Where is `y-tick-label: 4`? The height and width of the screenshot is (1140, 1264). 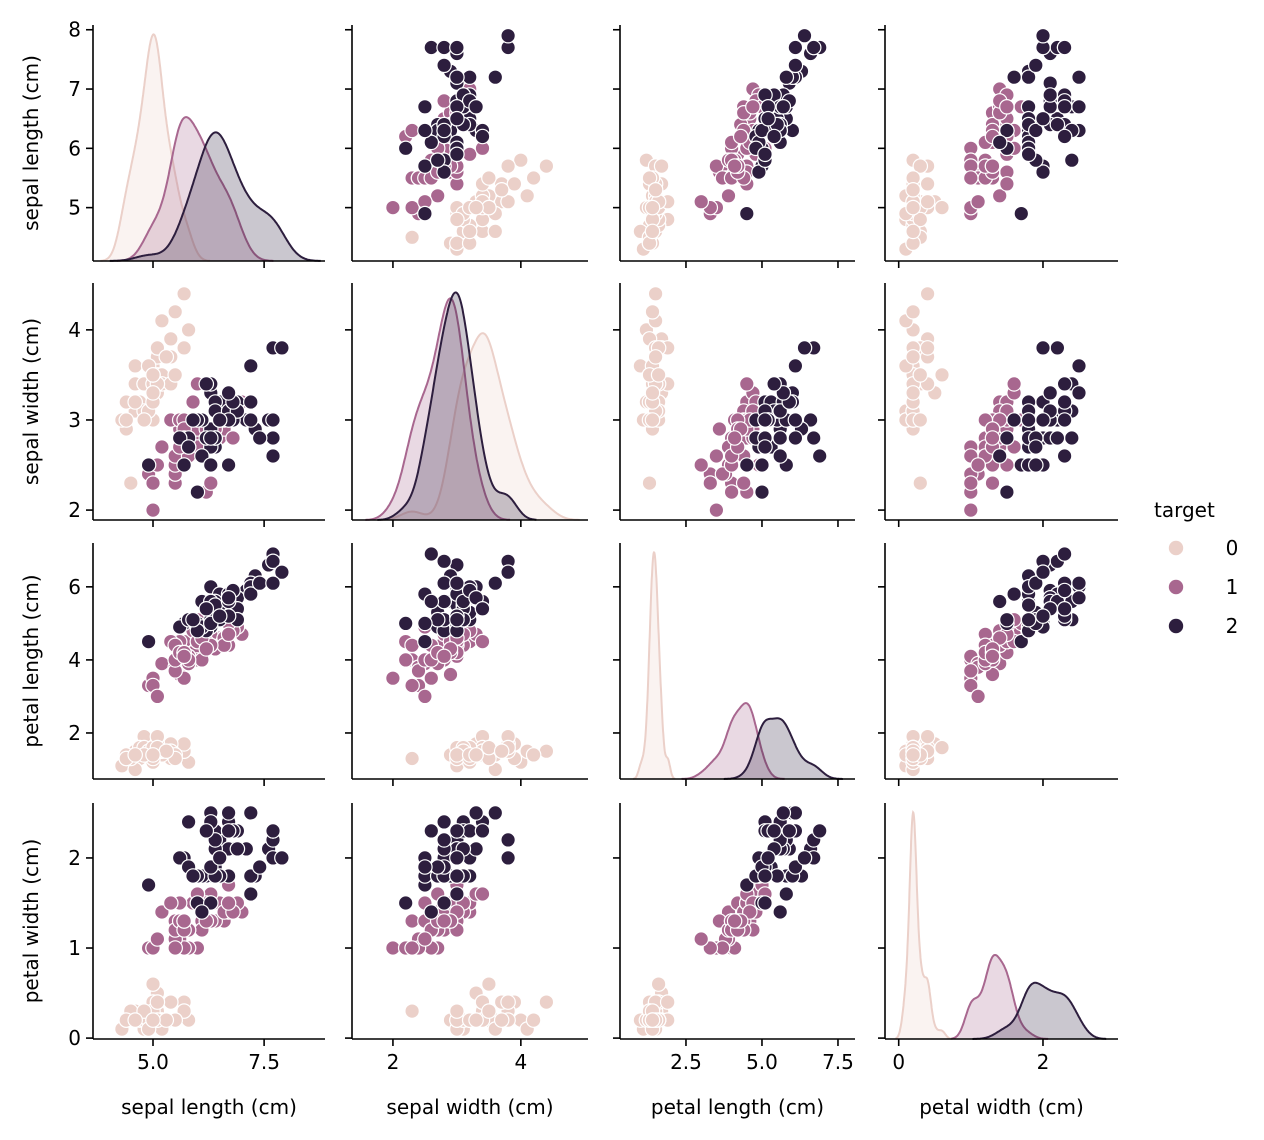
y-tick-label: 4 is located at coordinates (74, 660).